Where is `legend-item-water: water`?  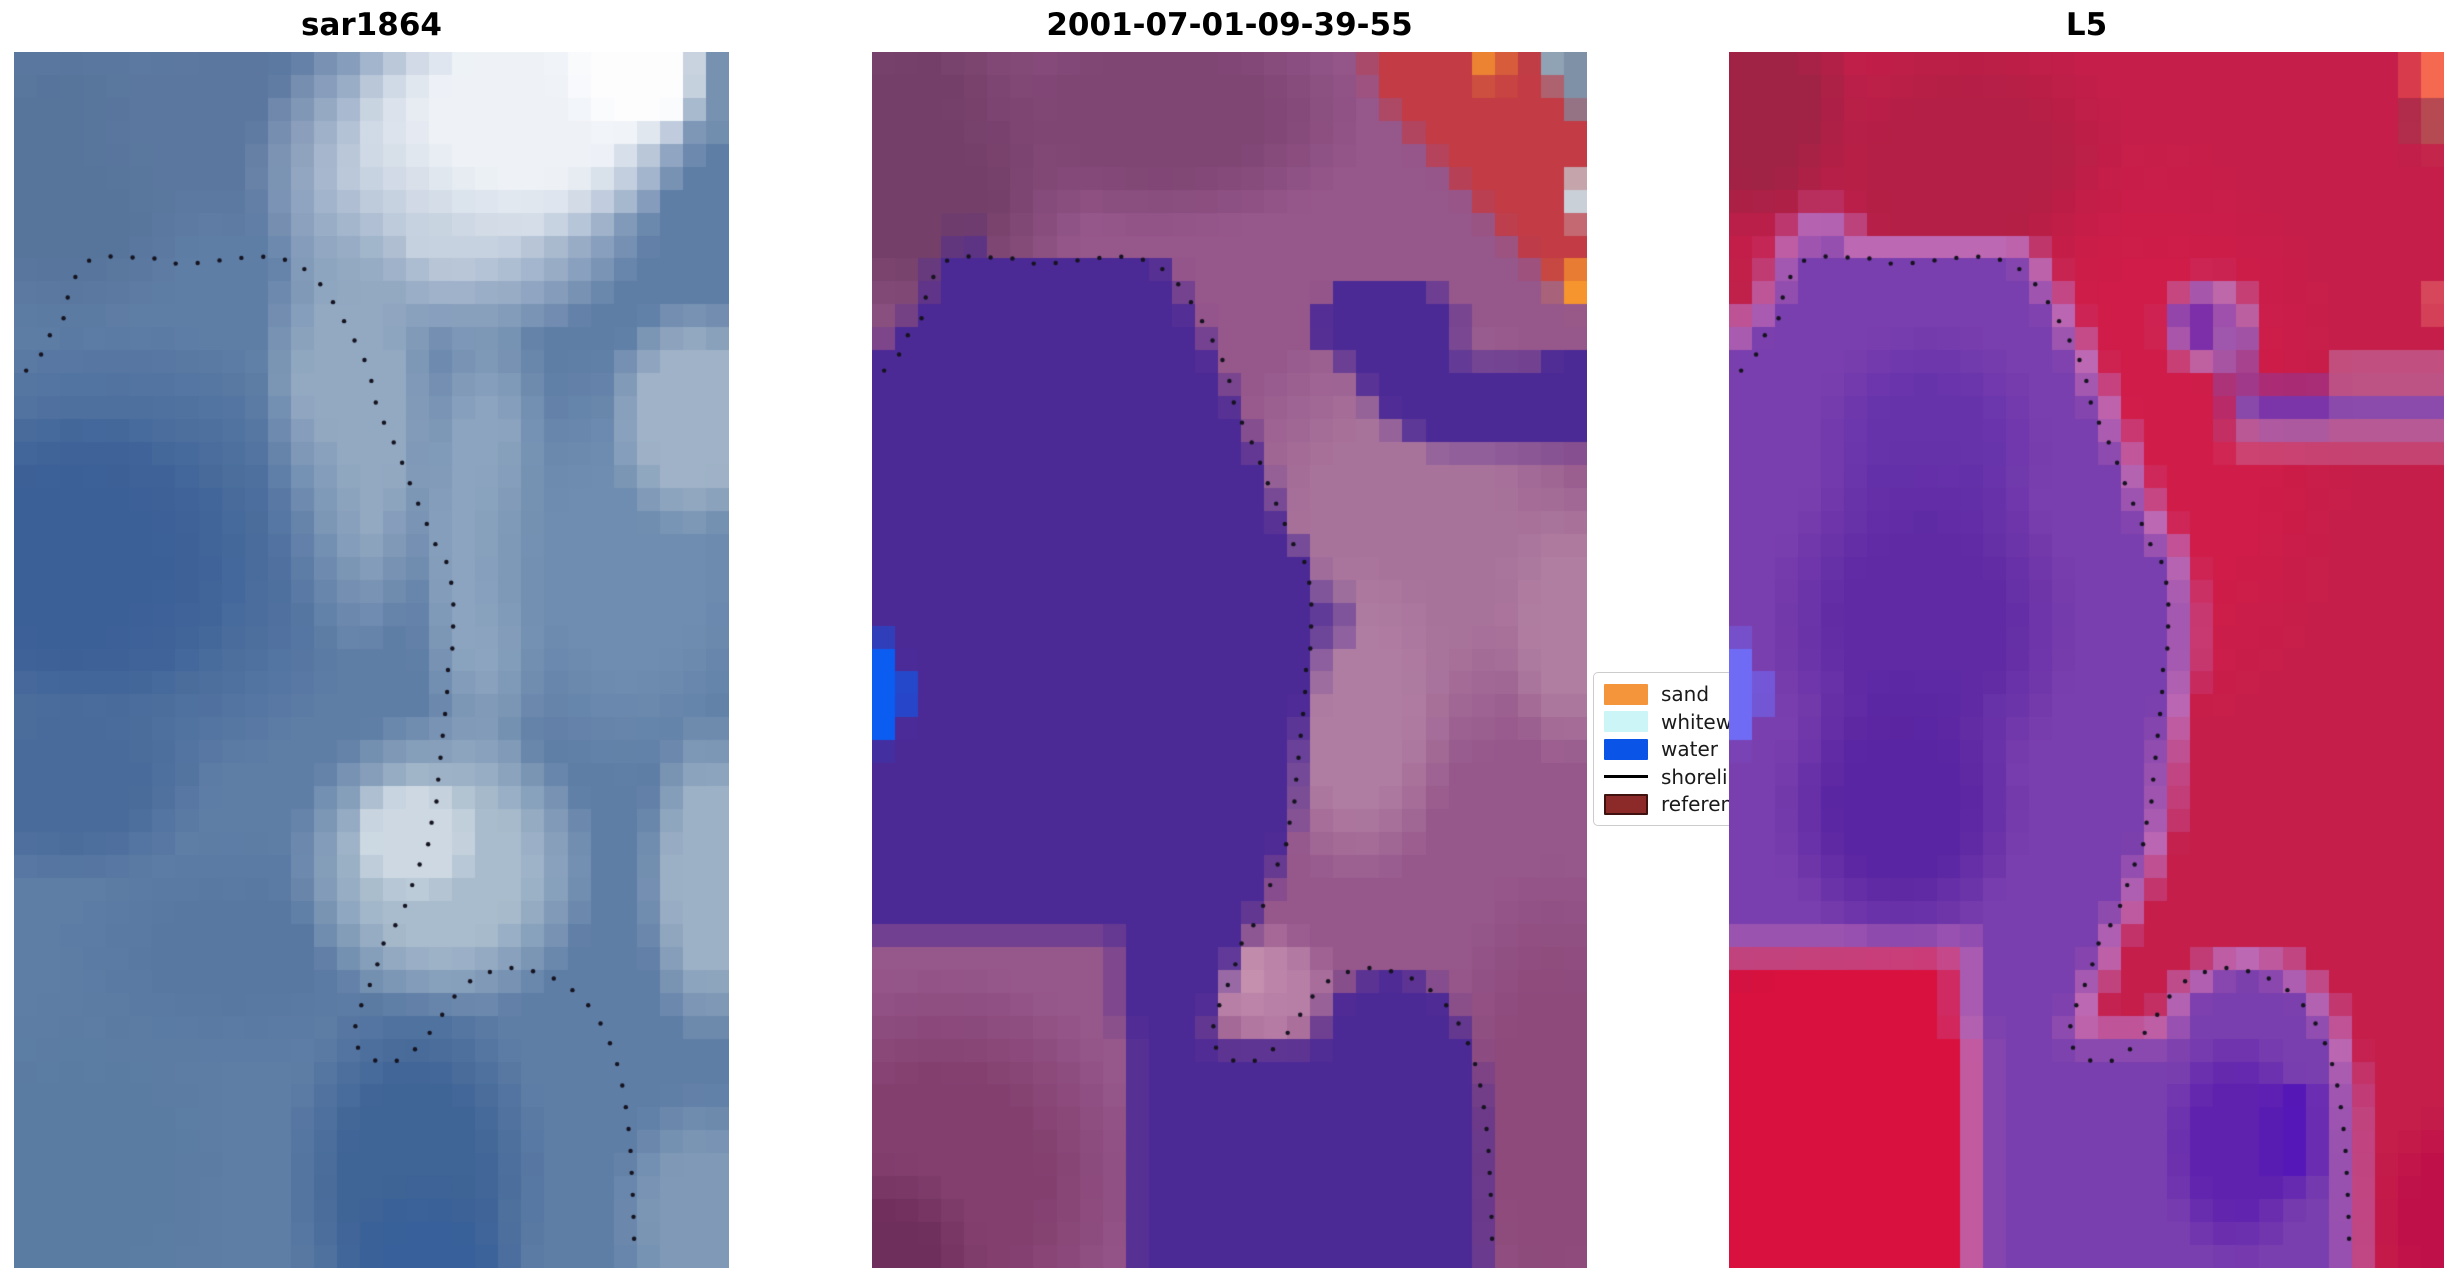 legend-item-water: water is located at coordinates (1714, 749).